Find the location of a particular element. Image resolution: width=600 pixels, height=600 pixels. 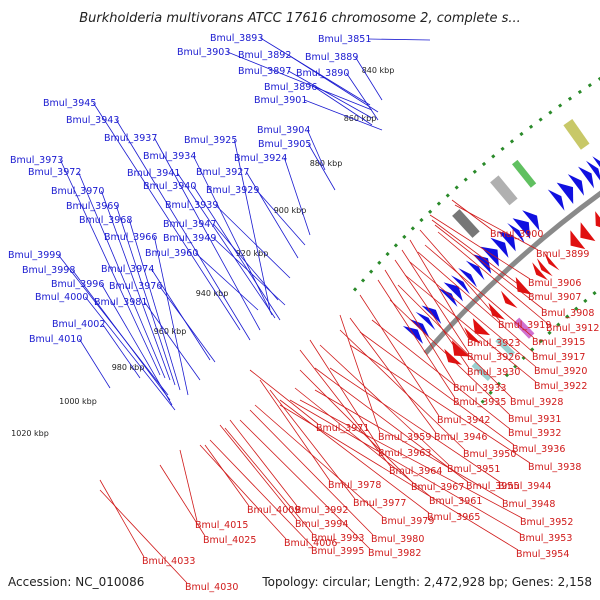

forward-gene-label: Bmul_3970 is located at coordinates (77, 191).